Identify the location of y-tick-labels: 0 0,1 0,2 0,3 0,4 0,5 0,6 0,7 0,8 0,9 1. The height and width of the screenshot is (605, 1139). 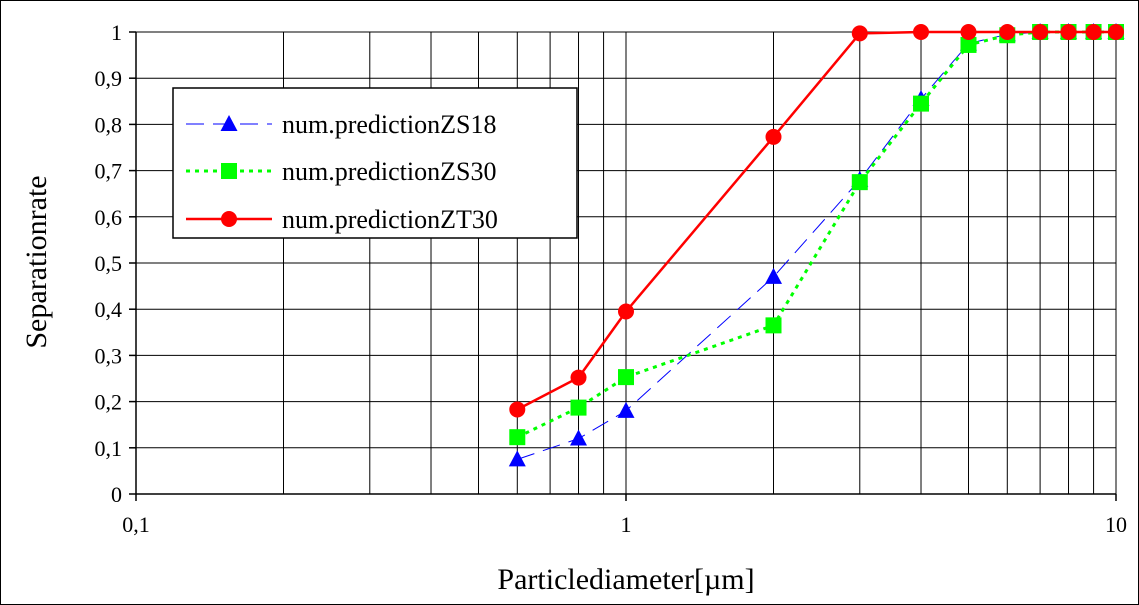
(109, 263).